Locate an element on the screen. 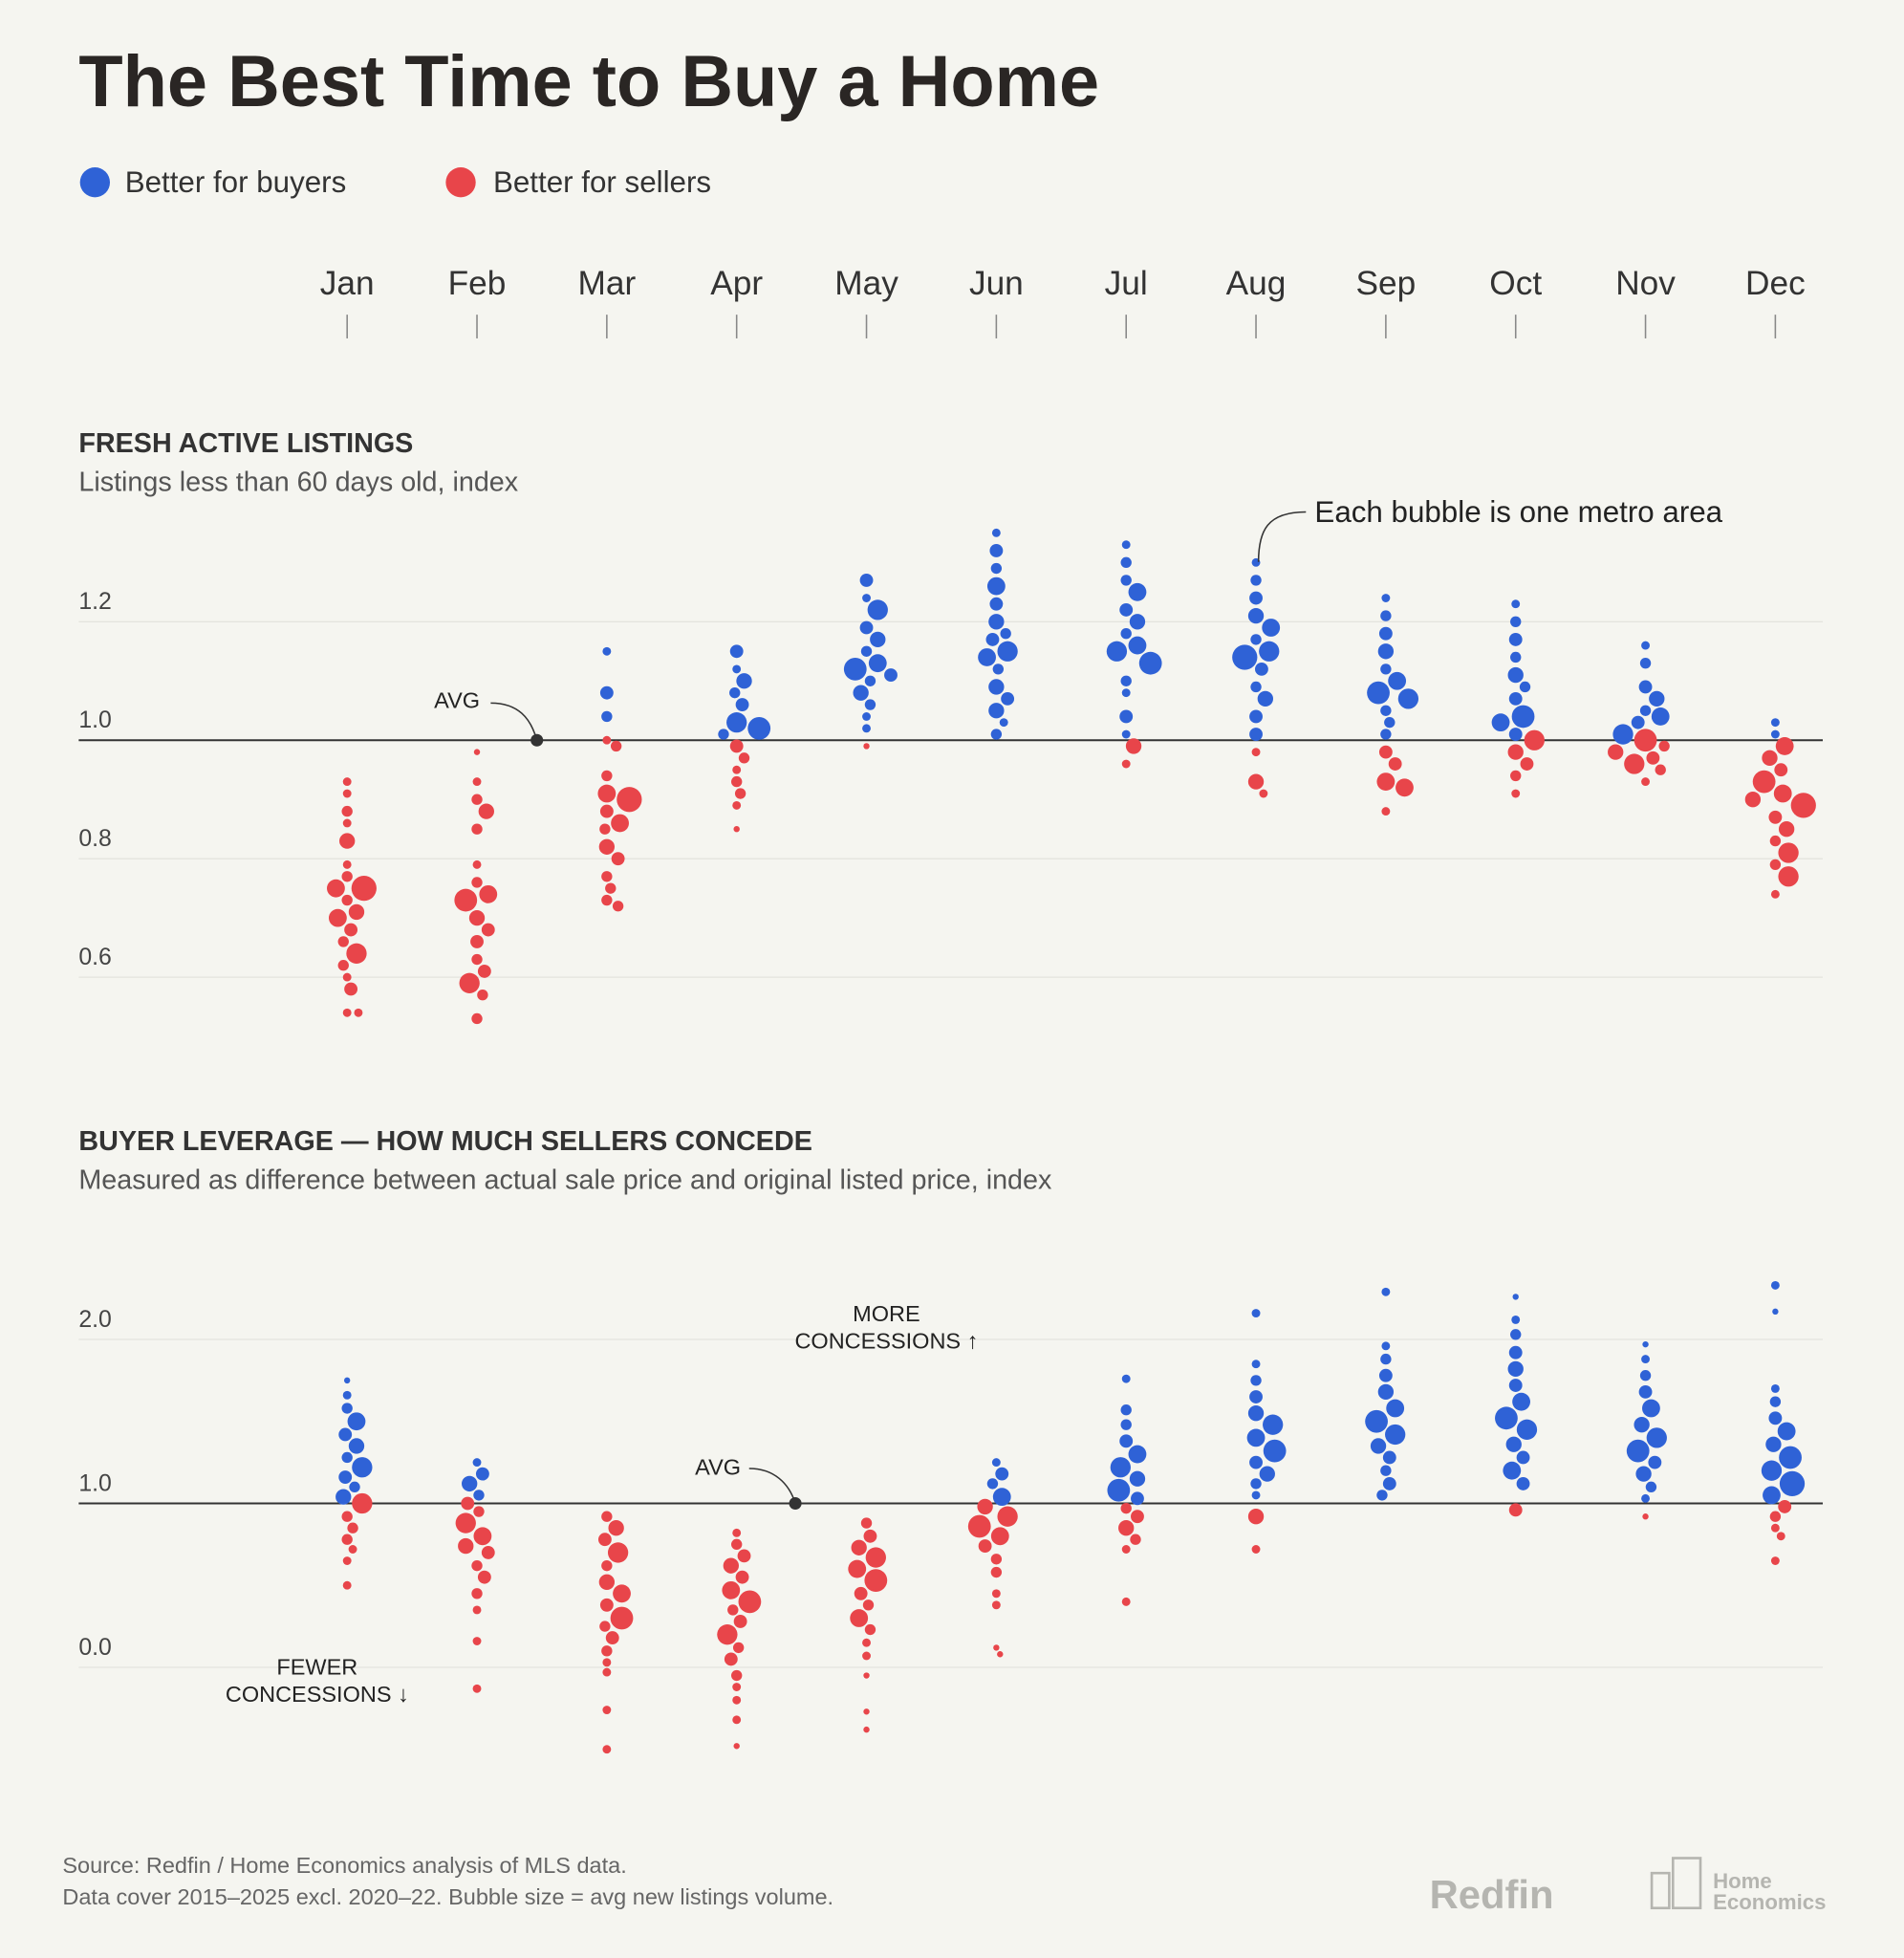 The width and height of the screenshot is (1904, 1958). month-label: Jan is located at coordinates (347, 283).